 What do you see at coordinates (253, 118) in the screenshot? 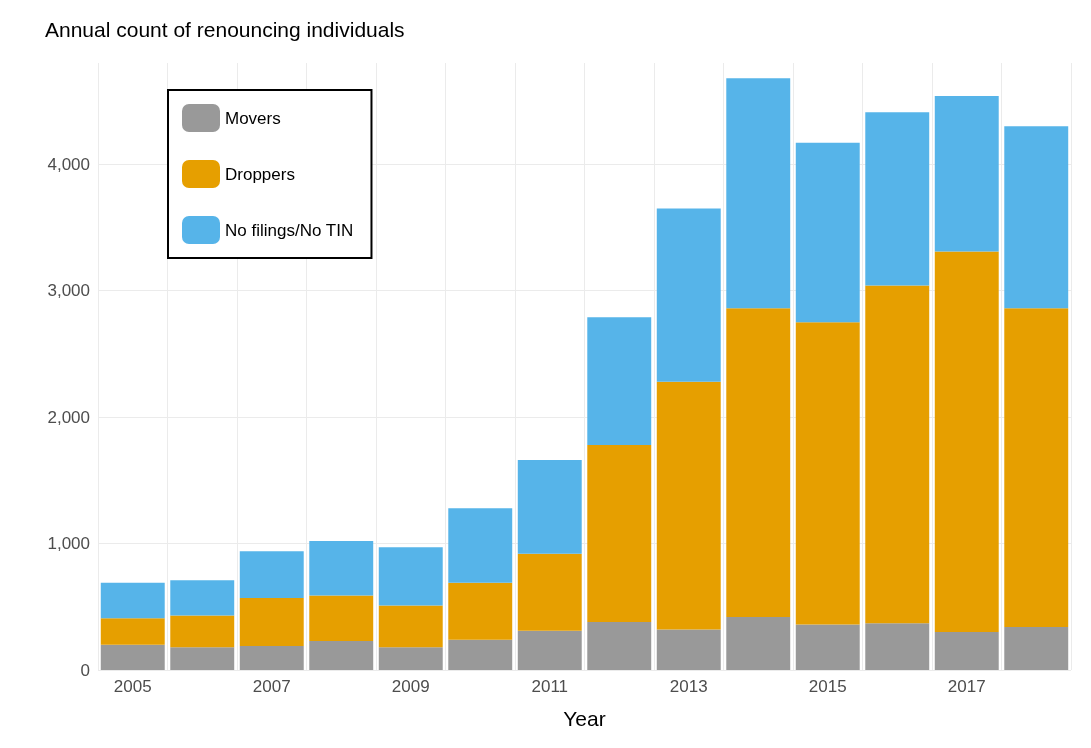
I see `legend-label: Movers` at bounding box center [253, 118].